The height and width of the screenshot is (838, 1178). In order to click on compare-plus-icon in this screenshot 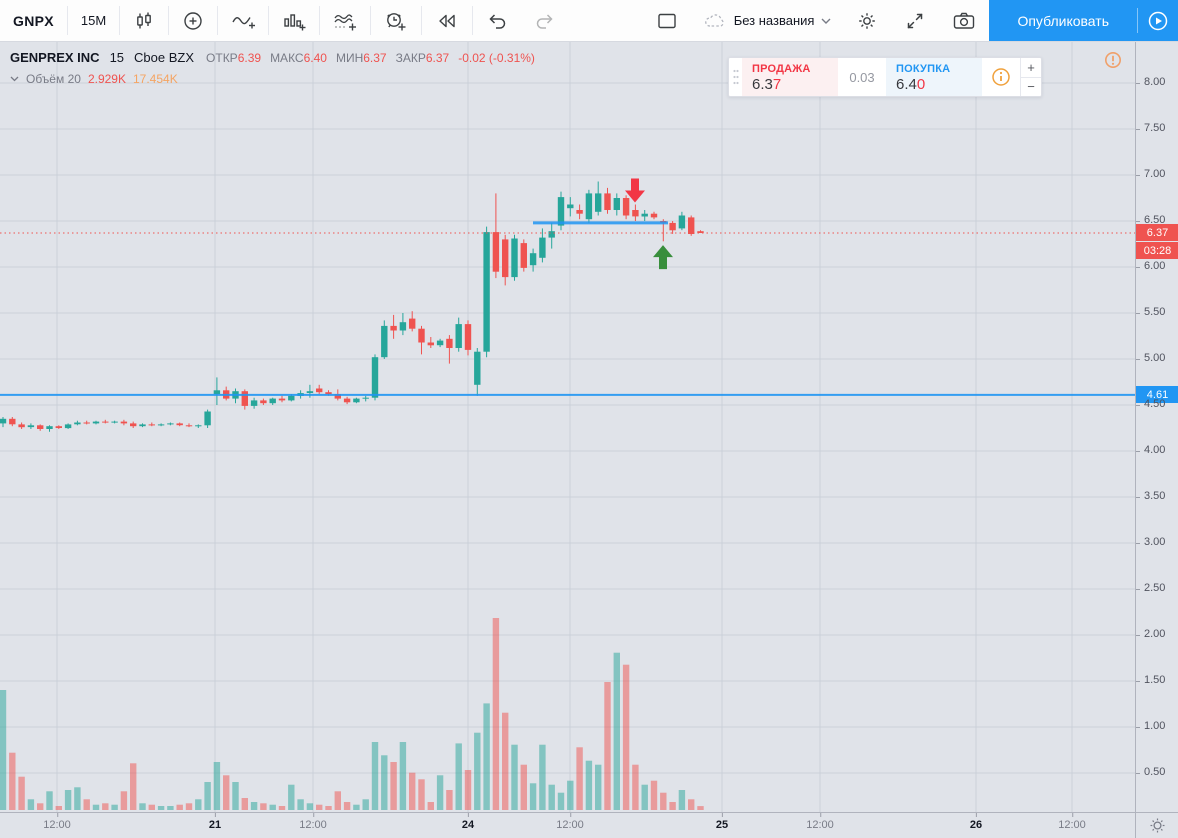, I will do `click(193, 20)`.